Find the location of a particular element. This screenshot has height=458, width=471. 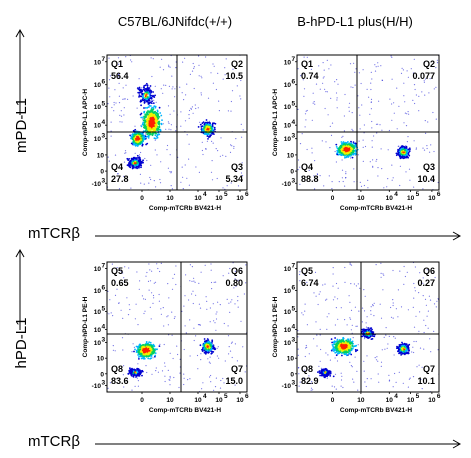

quadrant-name: Q3 is located at coordinates (429, 167).